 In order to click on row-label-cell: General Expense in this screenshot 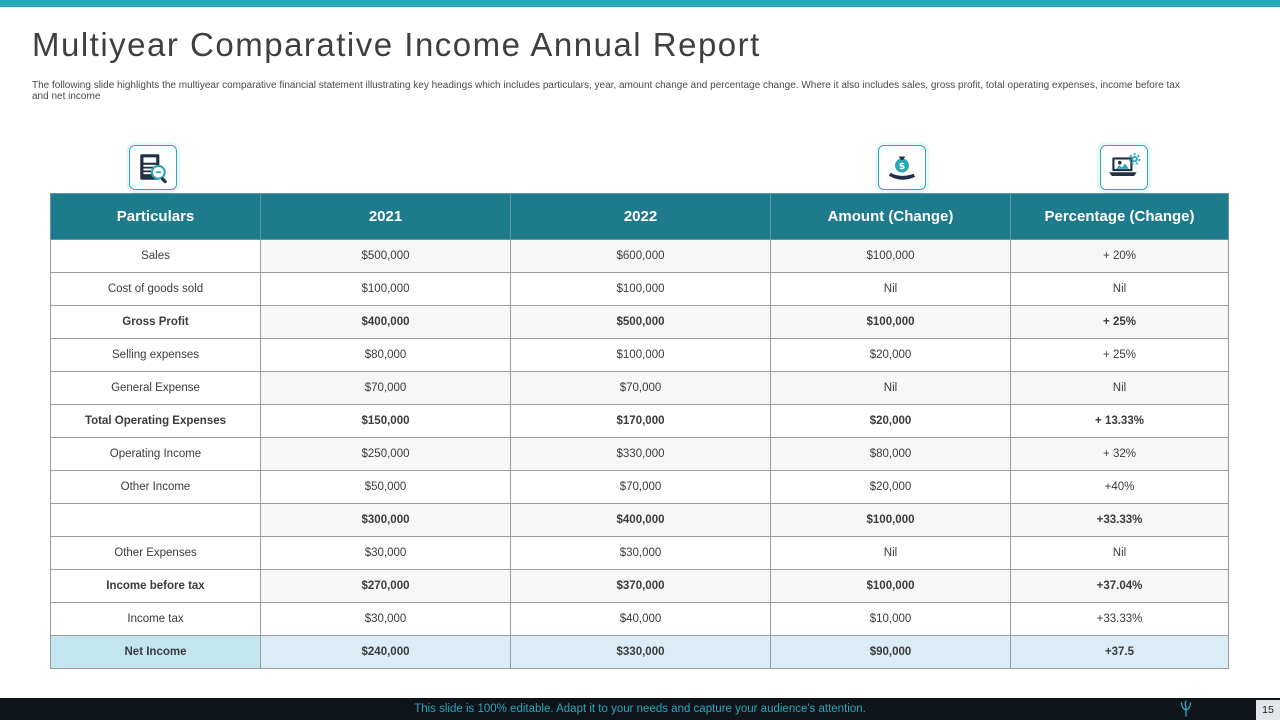, I will do `click(155, 388)`.